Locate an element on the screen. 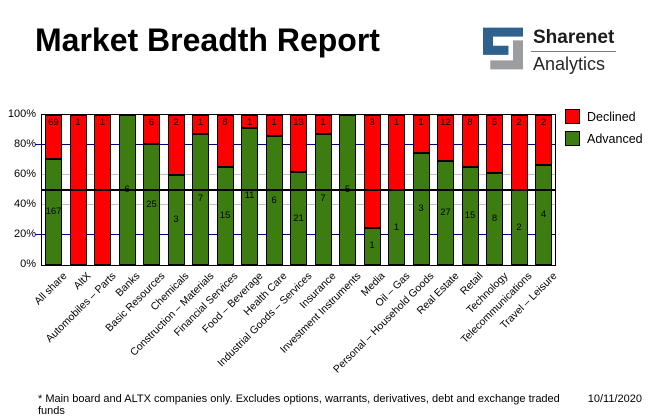  advanced-value: 8 is located at coordinates (494, 218).